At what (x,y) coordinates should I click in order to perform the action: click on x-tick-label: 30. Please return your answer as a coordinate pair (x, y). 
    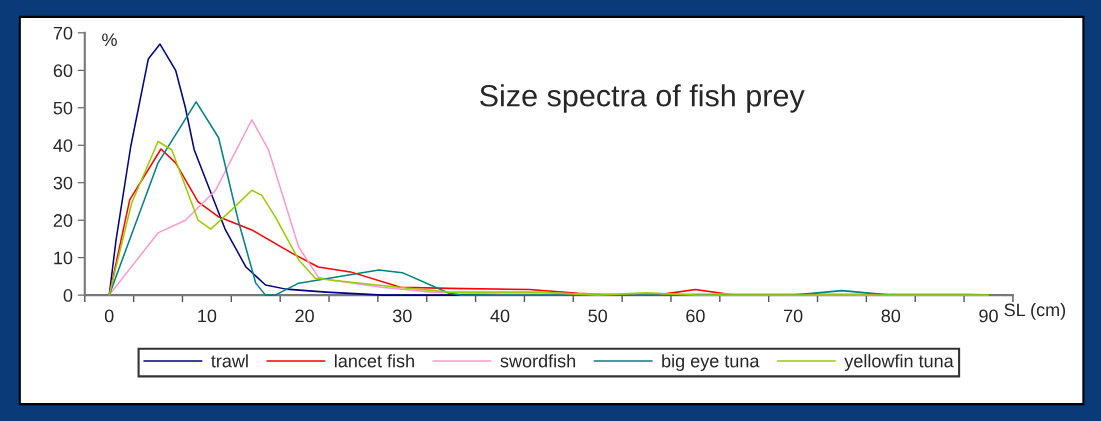
    Looking at the image, I should click on (402, 316).